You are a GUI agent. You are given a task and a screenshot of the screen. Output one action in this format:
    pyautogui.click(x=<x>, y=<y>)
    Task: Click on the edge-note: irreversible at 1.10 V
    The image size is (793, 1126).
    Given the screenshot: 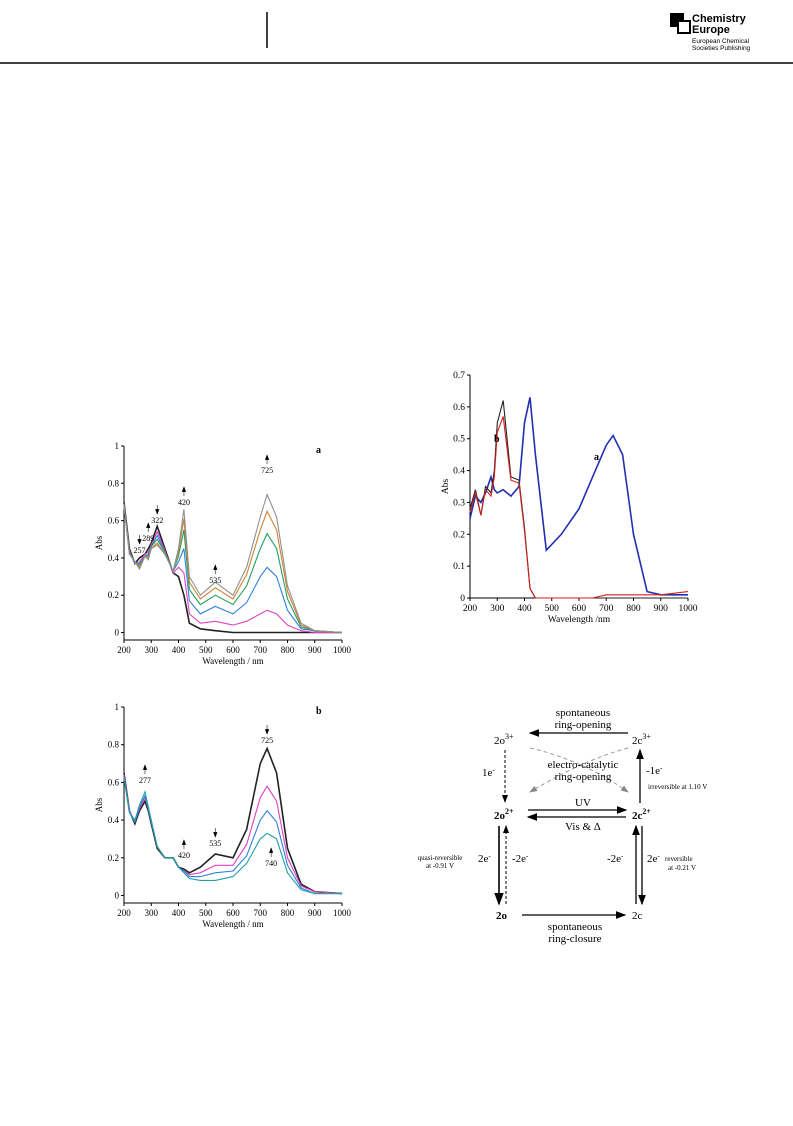 What is the action you would take?
    pyautogui.click(x=677, y=787)
    